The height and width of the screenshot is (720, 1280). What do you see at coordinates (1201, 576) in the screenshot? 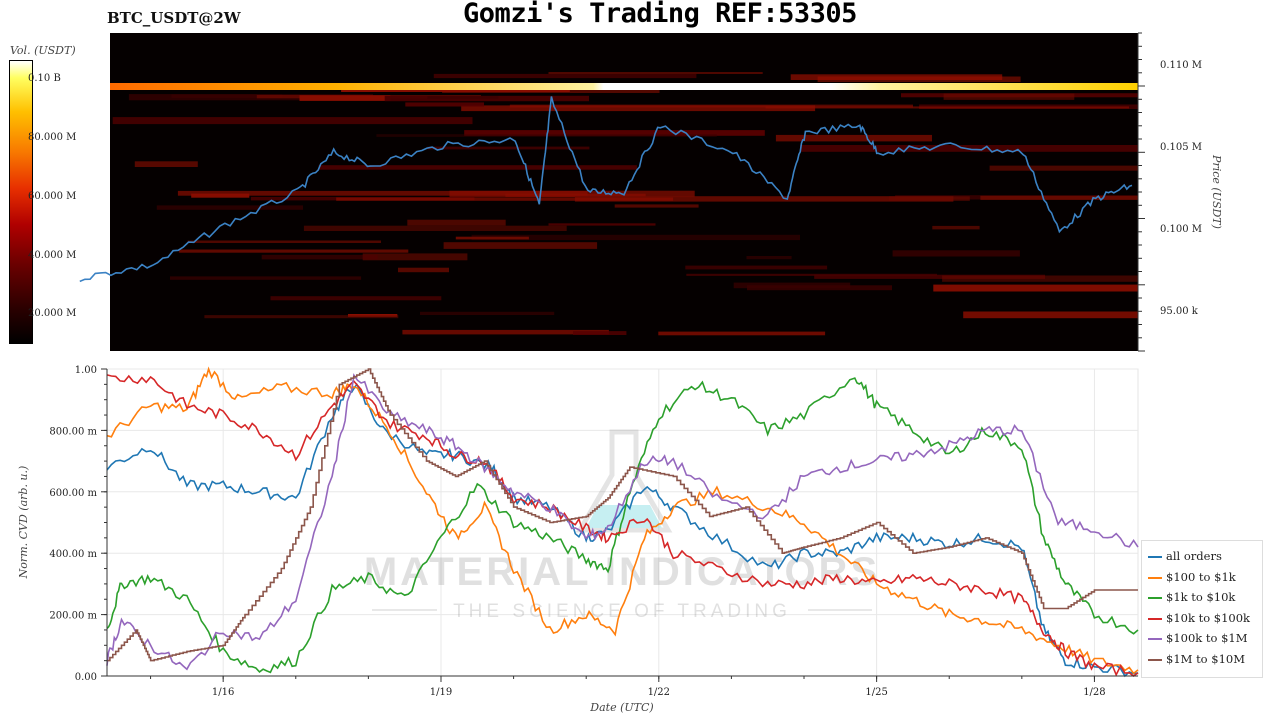
I see `legend-label: $100 to $1k` at bounding box center [1201, 576].